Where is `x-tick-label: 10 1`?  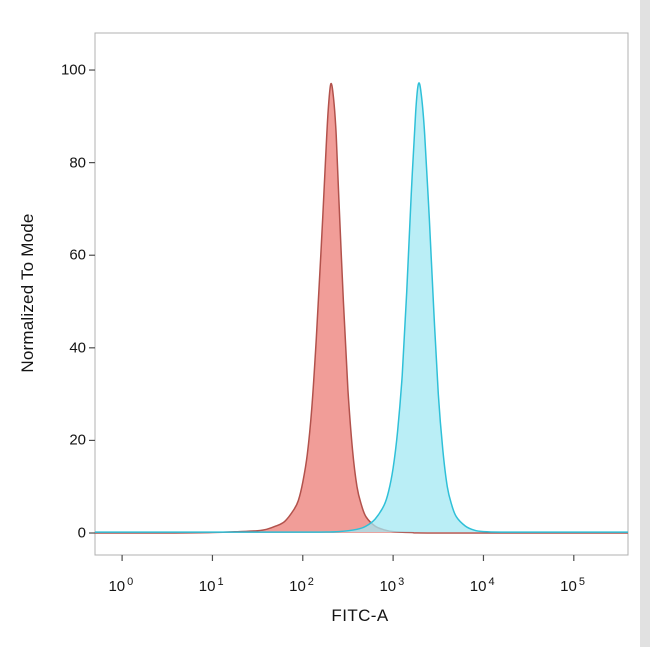
x-tick-label: 10 1 is located at coordinates (211, 585).